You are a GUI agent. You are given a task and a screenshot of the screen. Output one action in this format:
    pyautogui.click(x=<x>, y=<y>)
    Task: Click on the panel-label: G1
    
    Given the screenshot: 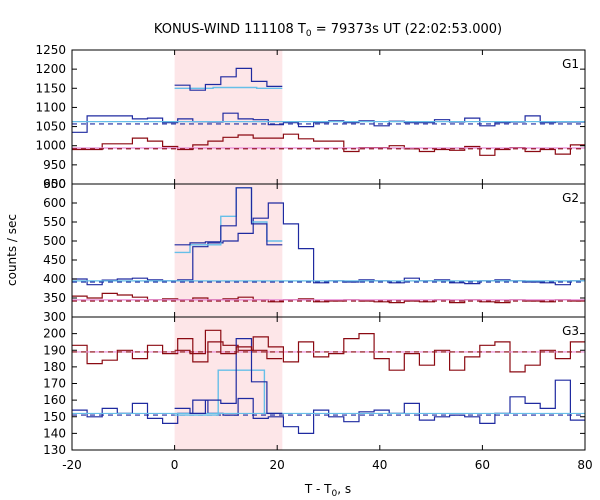 What is the action you would take?
    pyautogui.click(x=570, y=64)
    